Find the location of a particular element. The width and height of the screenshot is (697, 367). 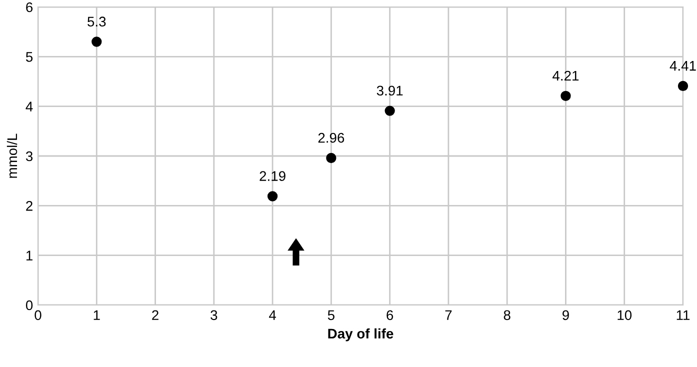

x-tick-label: 4 is located at coordinates (272, 315).